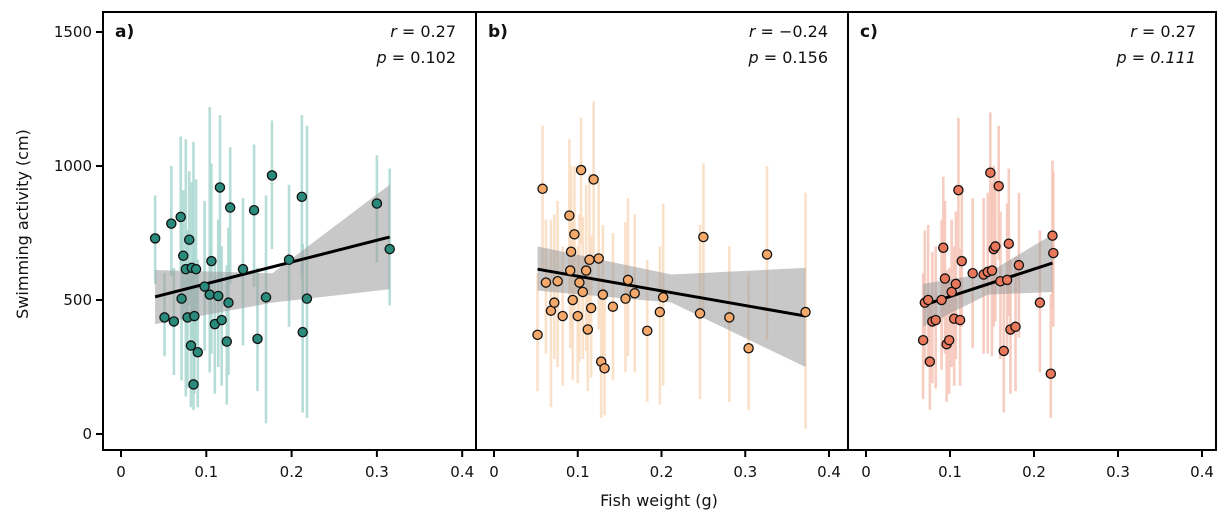 The width and height of the screenshot is (1218, 513). What do you see at coordinates (87, 434) in the screenshot?
I see `y-tick-label: 0` at bounding box center [87, 434].